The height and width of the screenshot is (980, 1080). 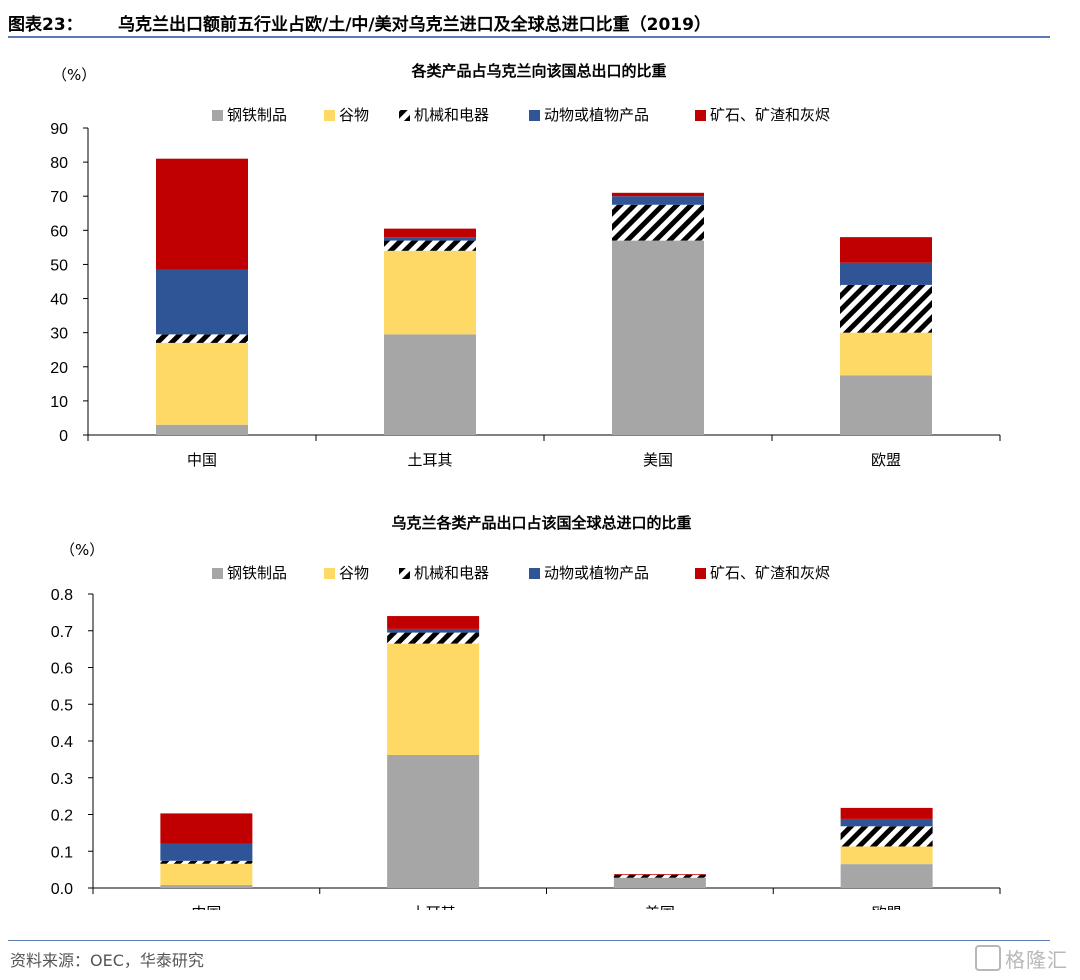 I want to click on y-tick-label: 0, so click(x=63, y=436).